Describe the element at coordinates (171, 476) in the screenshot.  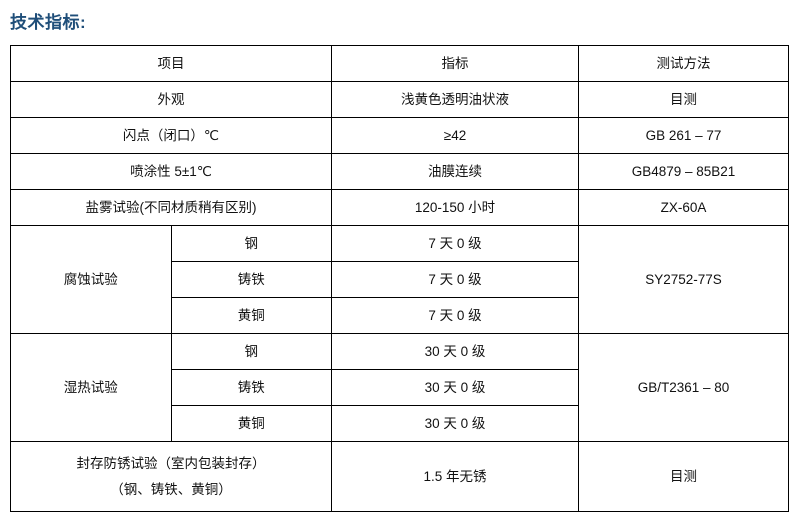
I see `cell-item-storage-rust-prevention: 封存防锈试验（室内包装封存） （钢、铸铁、黄铜）` at that location.